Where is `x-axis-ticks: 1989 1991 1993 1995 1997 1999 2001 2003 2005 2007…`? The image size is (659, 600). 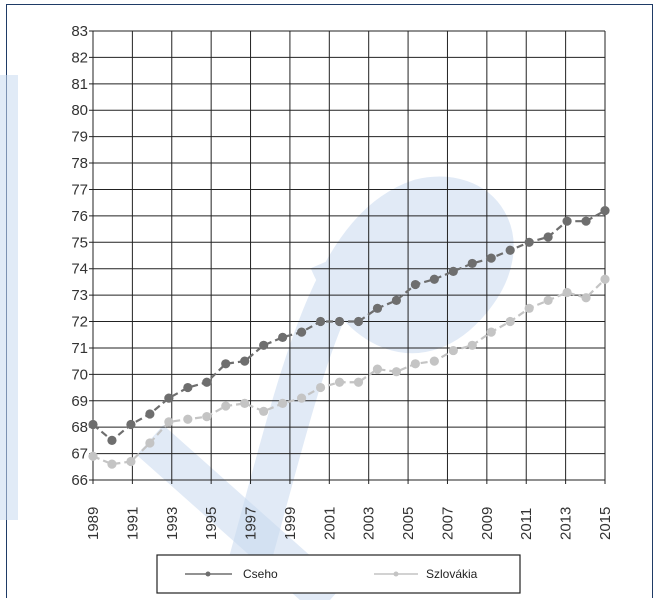 x-axis-ticks: 1989 1991 1993 1995 1997 1999 2001 2003 2005 2007… is located at coordinates (349, 523).